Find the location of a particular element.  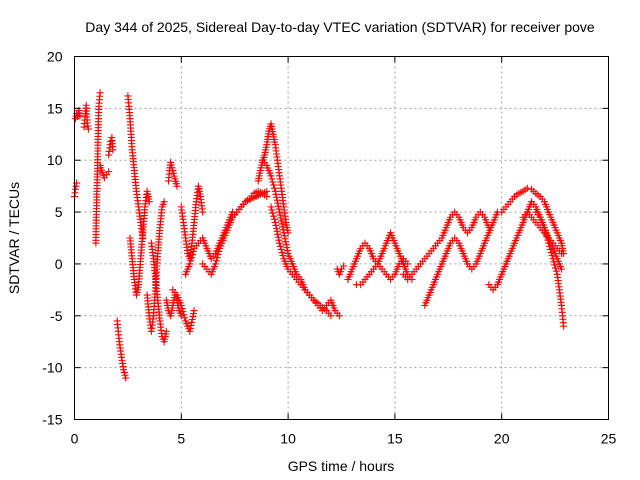

x-tick-label: 5 is located at coordinates (181, 439).